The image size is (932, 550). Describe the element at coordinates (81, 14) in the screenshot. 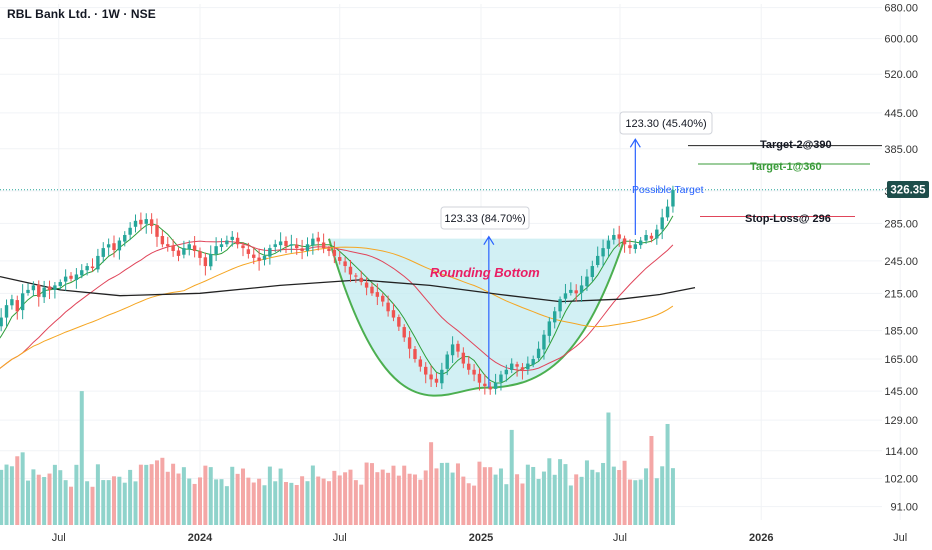

I see `chart-title: RBL Bank Ltd. · 1W · NSE` at that location.